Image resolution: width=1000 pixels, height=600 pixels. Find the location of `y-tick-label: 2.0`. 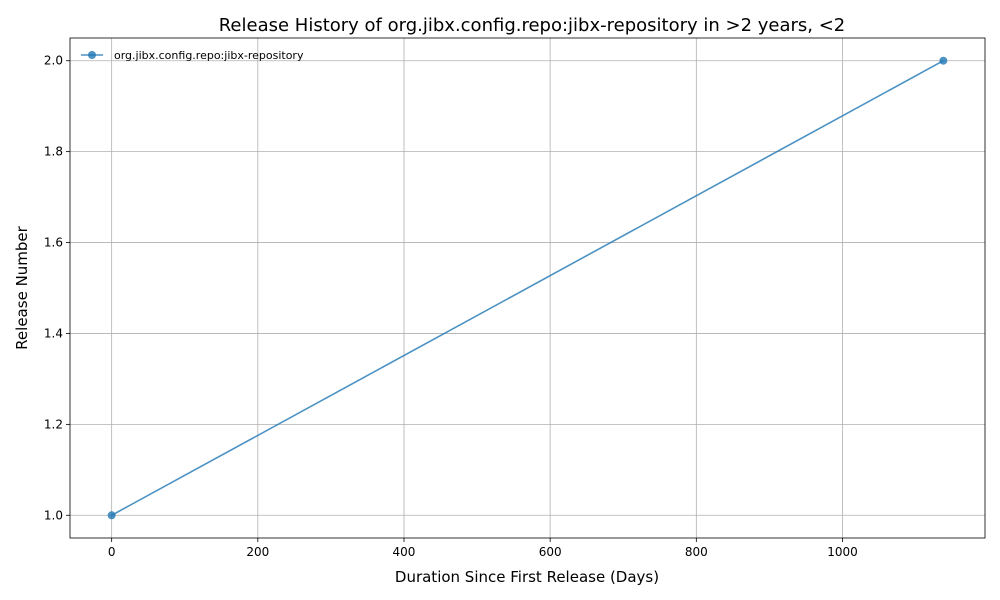

y-tick-label: 2.0 is located at coordinates (53, 61).